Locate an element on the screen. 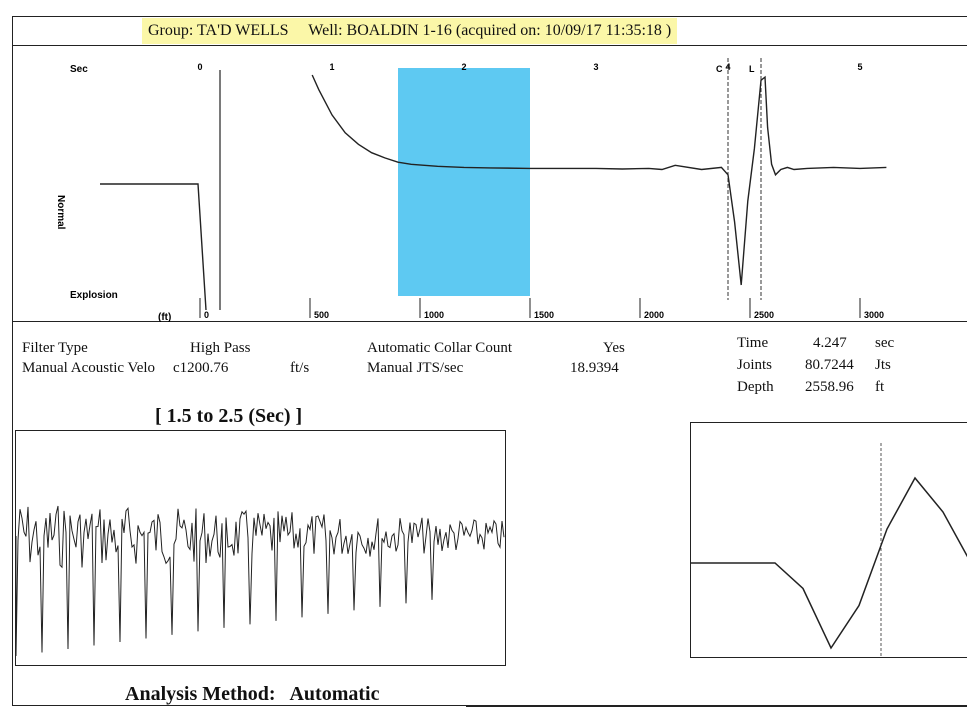 The width and height of the screenshot is (967, 710). window-title: [ 1.5 to 2.5 (Sec) ] is located at coordinates (229, 416).